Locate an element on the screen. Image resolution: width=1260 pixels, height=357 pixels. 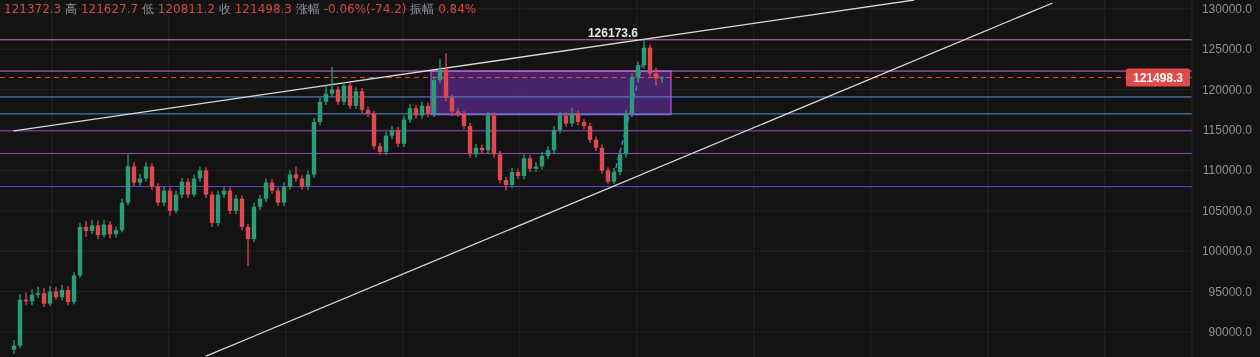
y-tick-label: 125000.0 is located at coordinates (1227, 49).